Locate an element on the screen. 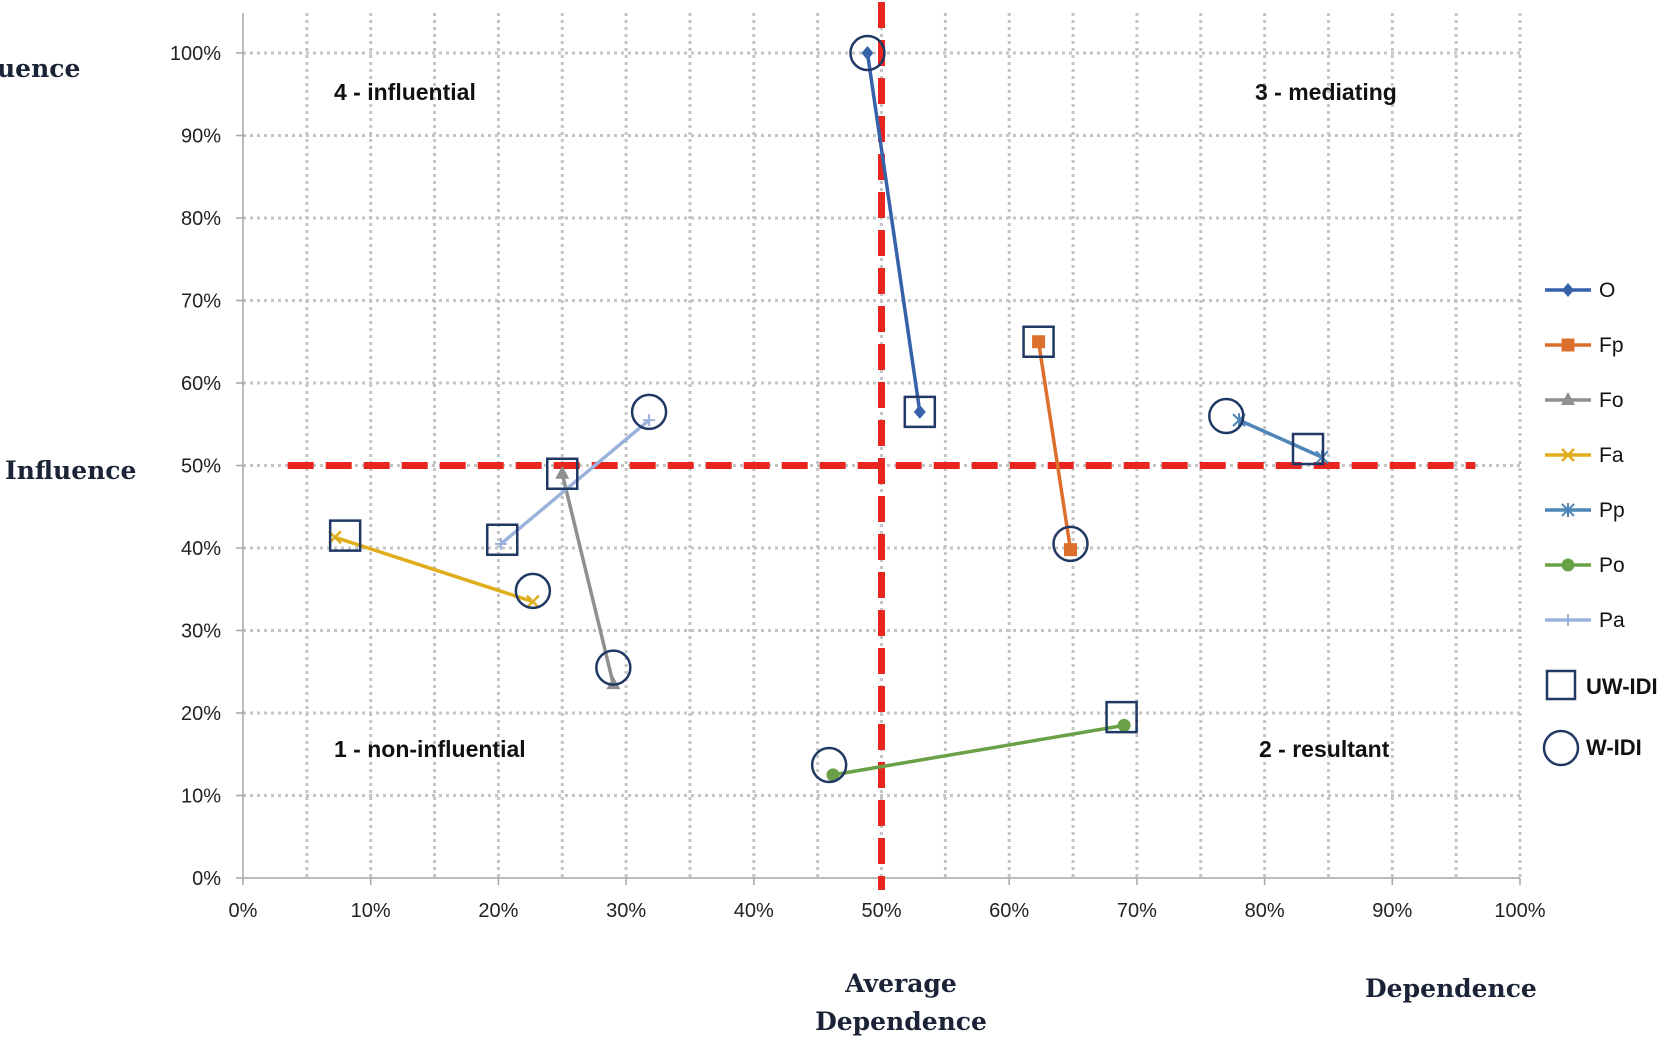 The image size is (1677, 1053). legend-label: Fa is located at coordinates (1611, 455).